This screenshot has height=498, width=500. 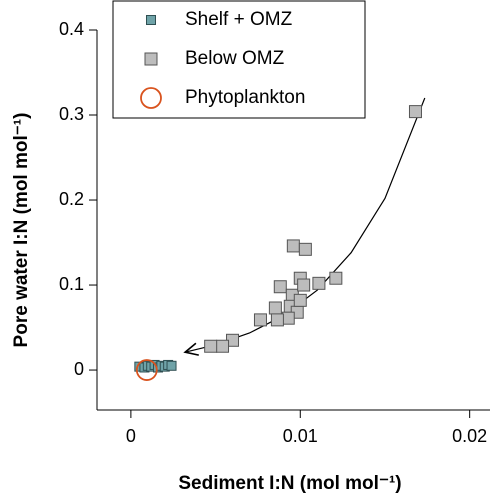 I want to click on x-tick-label: 0.01, so click(x=300, y=436).